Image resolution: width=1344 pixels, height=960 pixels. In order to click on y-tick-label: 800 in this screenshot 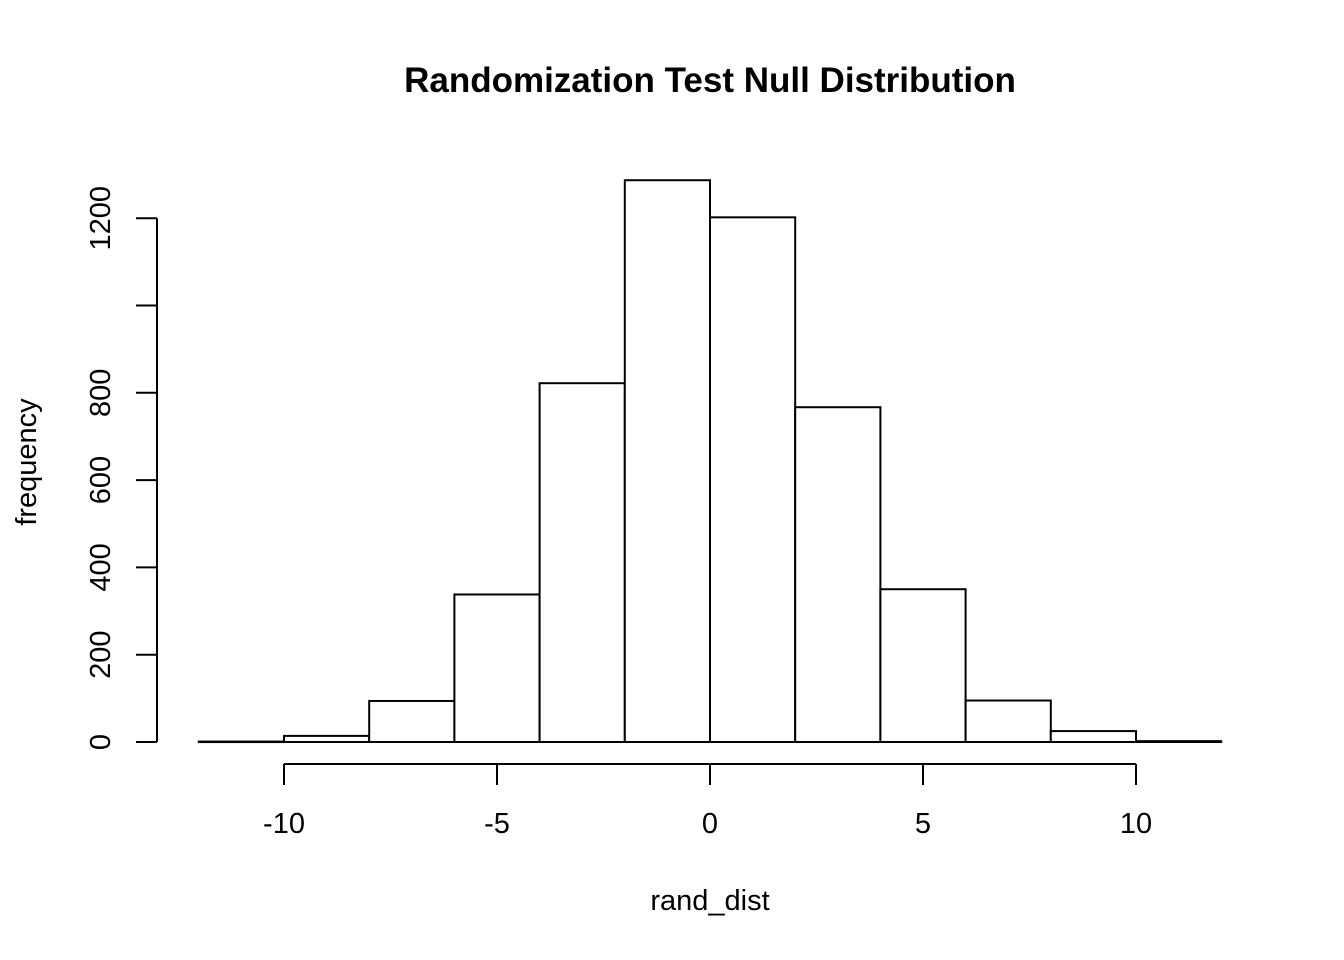, I will do `click(101, 393)`.